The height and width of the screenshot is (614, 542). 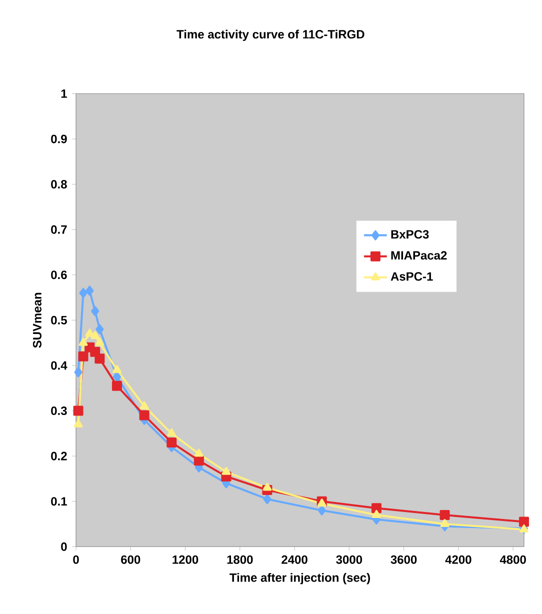 What do you see at coordinates (270, 35) in the screenshot?
I see `chart-title: Time activity curve of 11C-TiRGD` at bounding box center [270, 35].